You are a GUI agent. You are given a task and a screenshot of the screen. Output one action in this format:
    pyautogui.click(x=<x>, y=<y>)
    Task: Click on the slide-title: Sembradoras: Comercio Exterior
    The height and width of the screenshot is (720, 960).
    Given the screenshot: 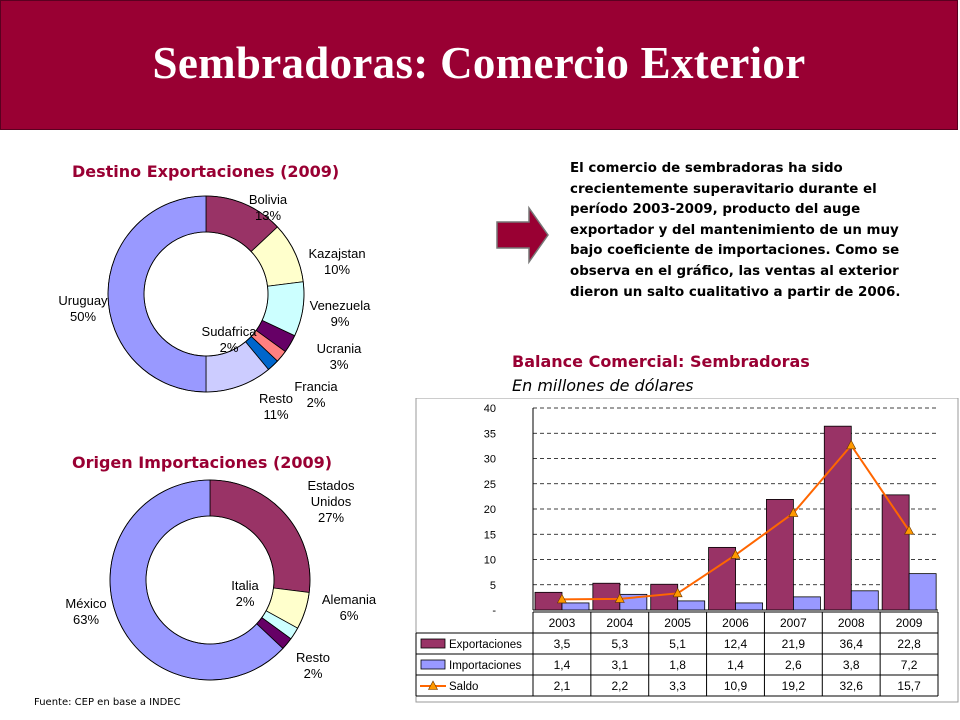 What is the action you would take?
    pyautogui.click(x=479, y=63)
    